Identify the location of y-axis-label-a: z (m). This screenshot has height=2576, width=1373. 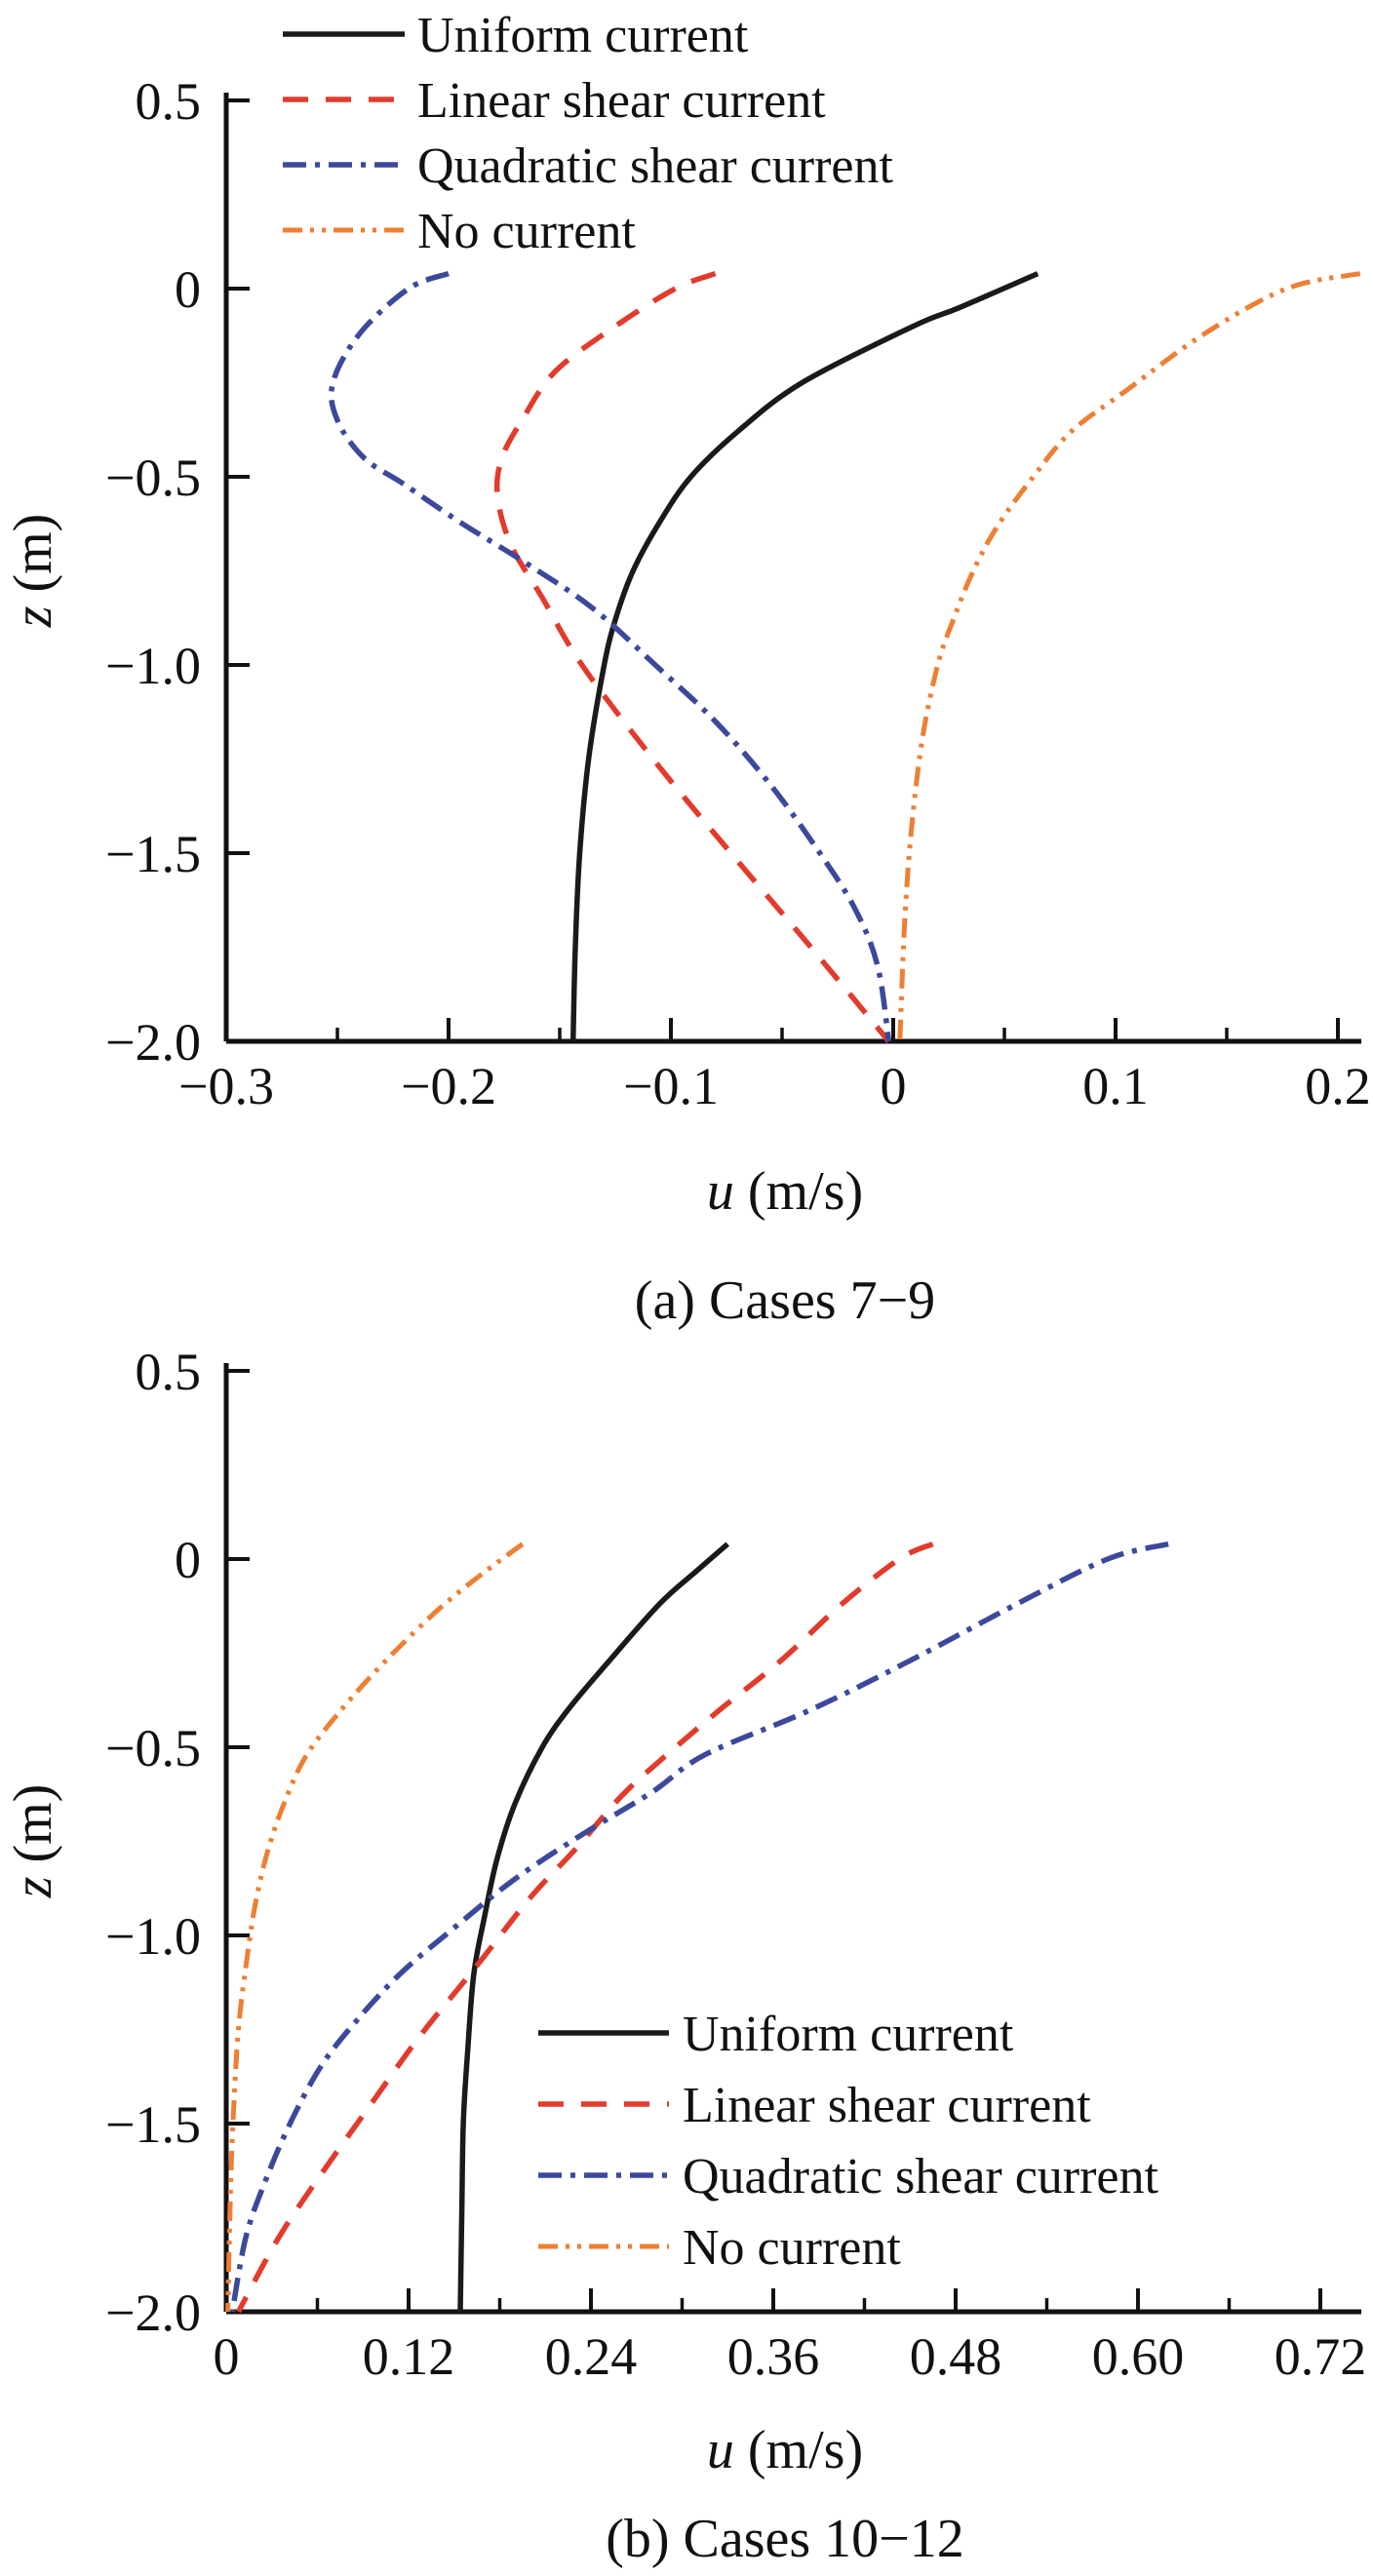
(33, 571).